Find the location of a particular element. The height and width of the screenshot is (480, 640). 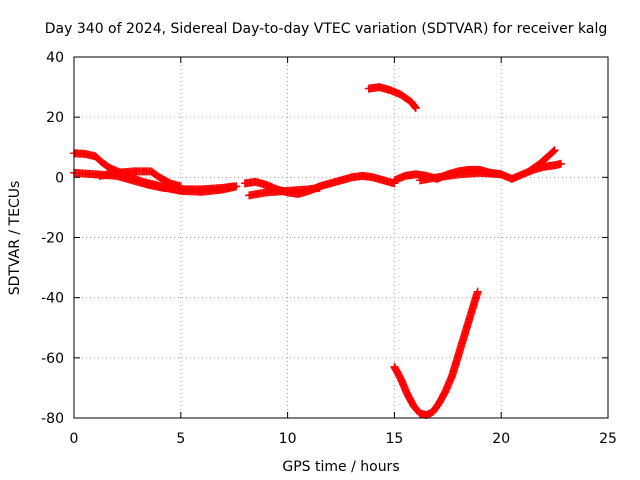

y-tick-label: -80 is located at coordinates (52, 419).